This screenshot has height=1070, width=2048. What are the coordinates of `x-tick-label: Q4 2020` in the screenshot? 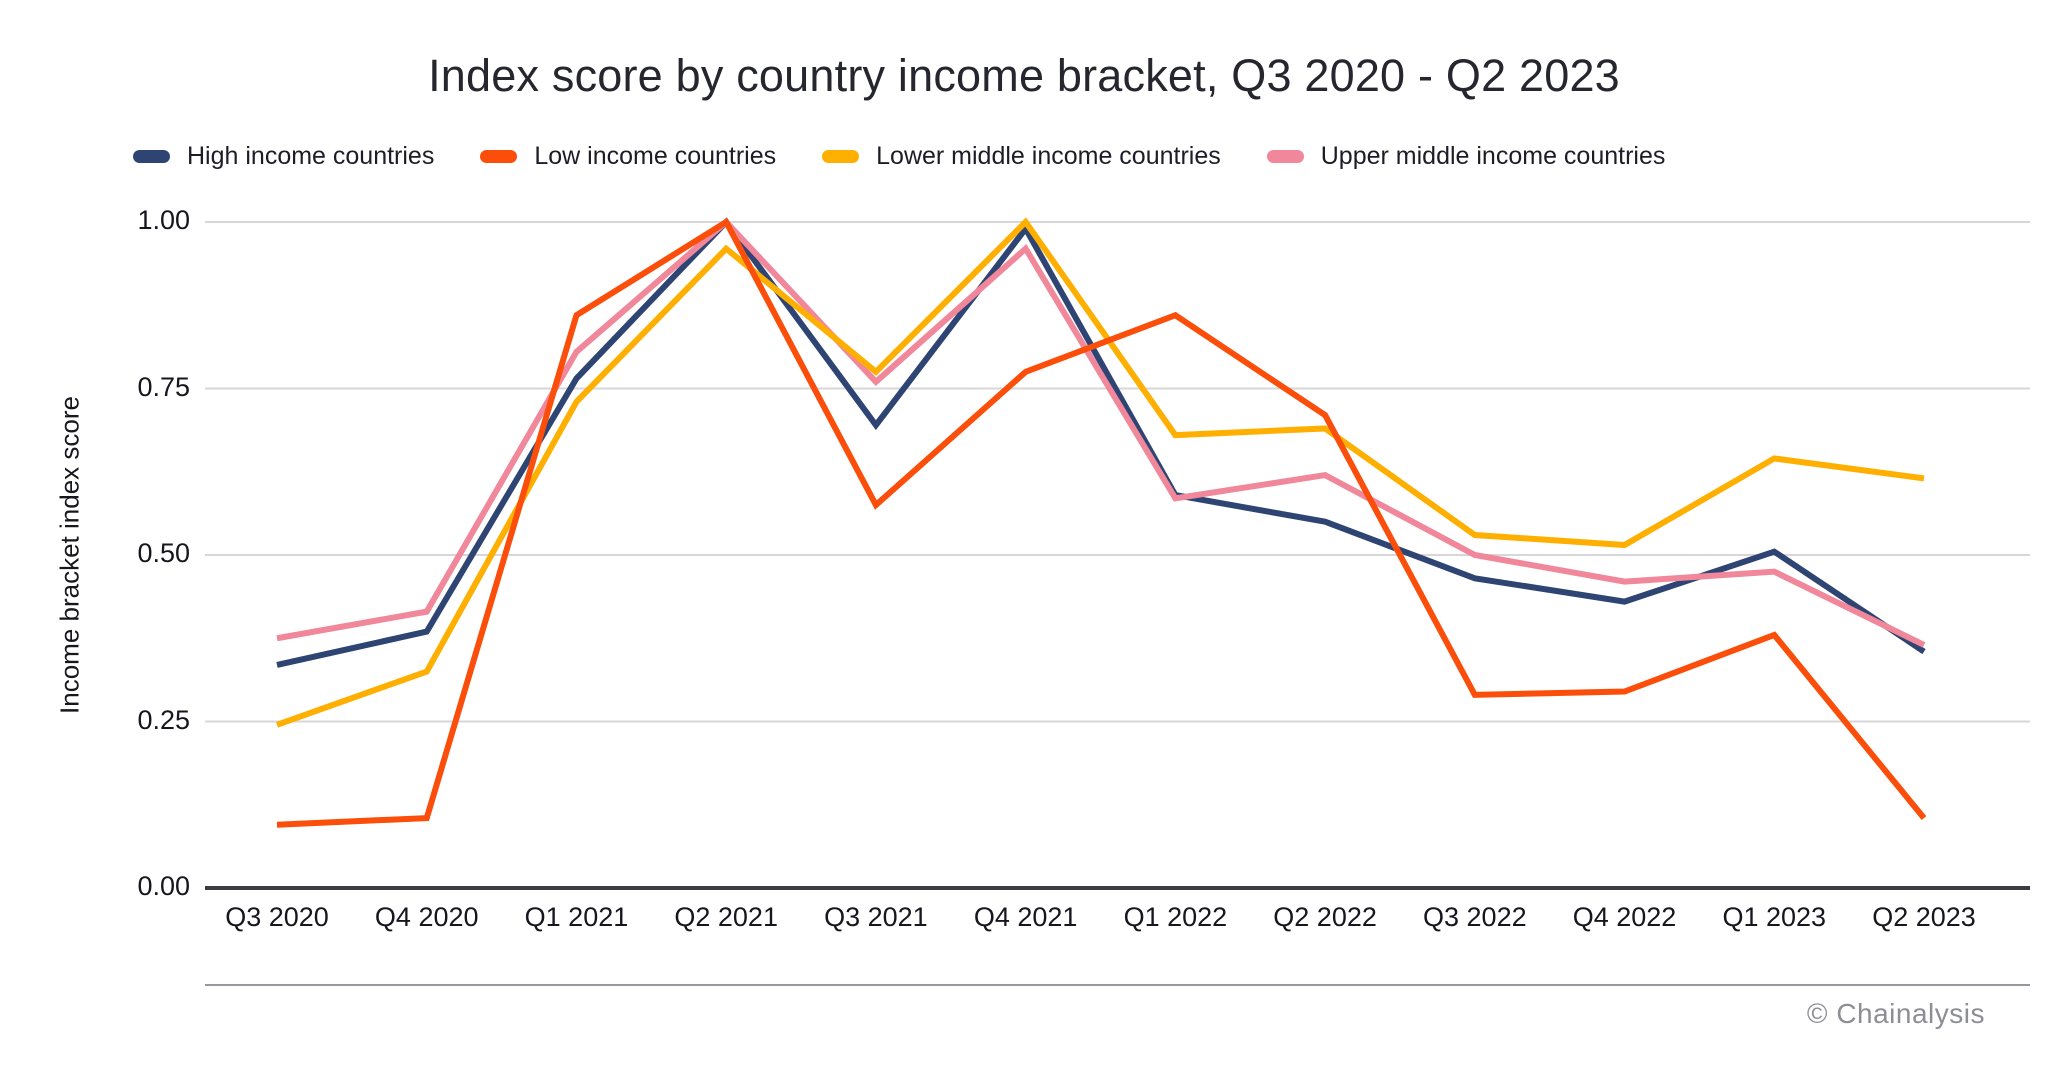 It's located at (426, 917).